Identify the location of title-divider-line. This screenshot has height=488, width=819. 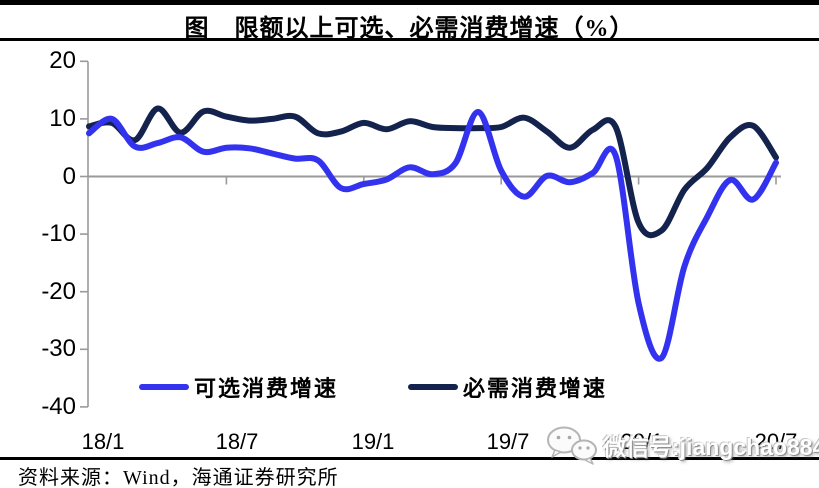
(409, 39).